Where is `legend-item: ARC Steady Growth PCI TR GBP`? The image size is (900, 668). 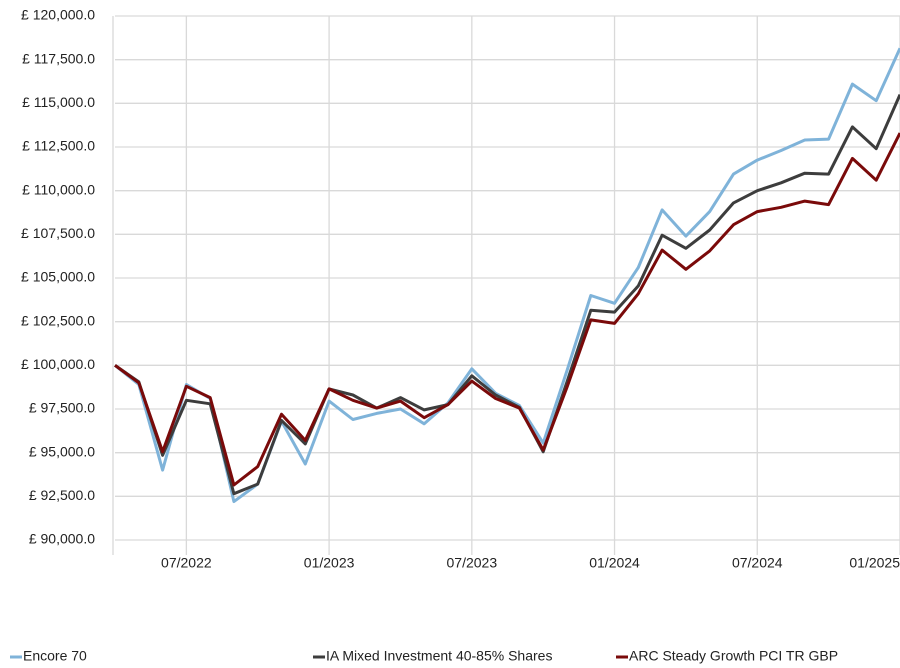 legend-item: ARC Steady Growth PCI TR GBP is located at coordinates (727, 656).